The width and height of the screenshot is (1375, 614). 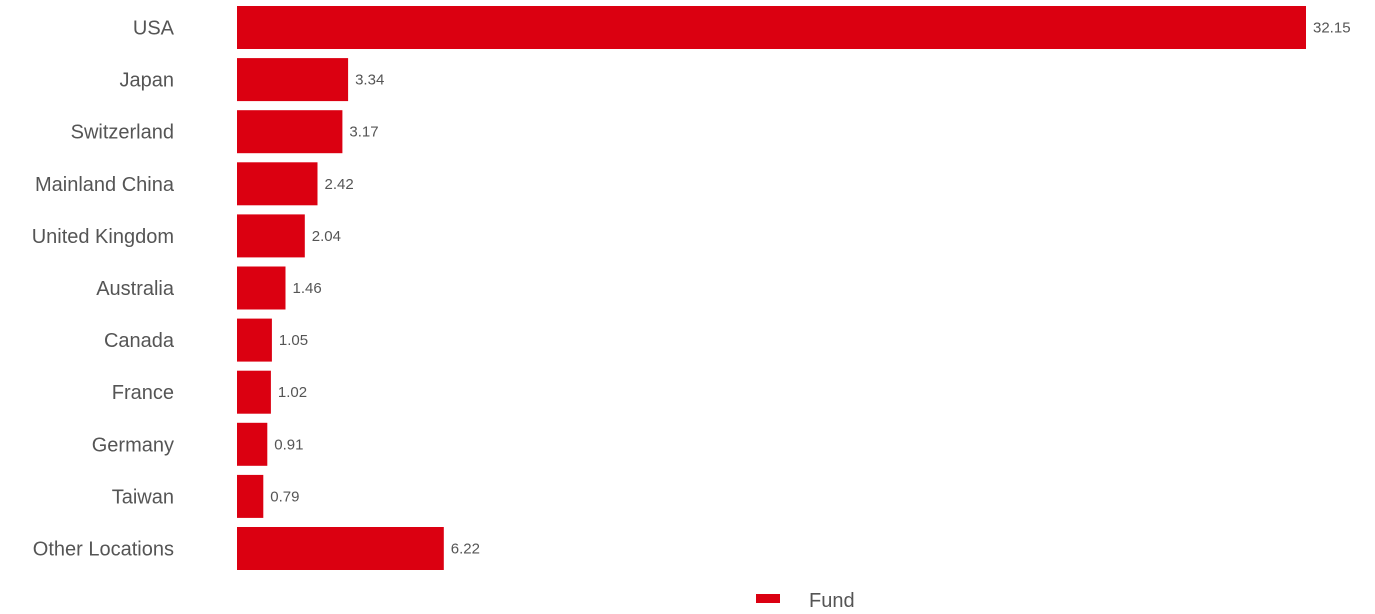 I want to click on category-label: Canada, so click(x=139, y=341).